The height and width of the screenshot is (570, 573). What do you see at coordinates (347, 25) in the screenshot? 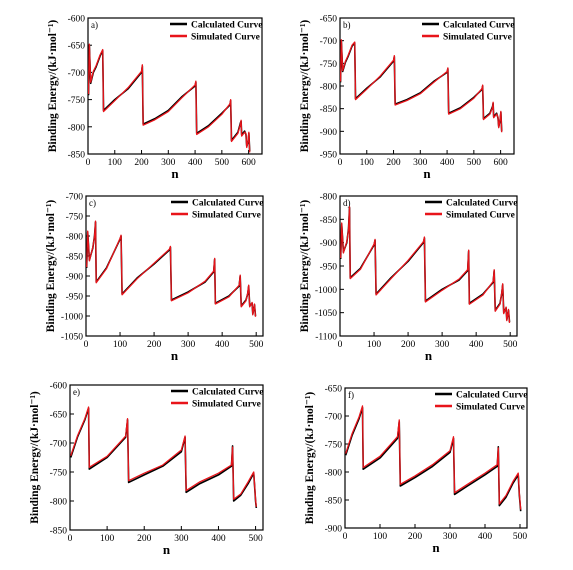
I see `panel-label: b)` at bounding box center [347, 25].